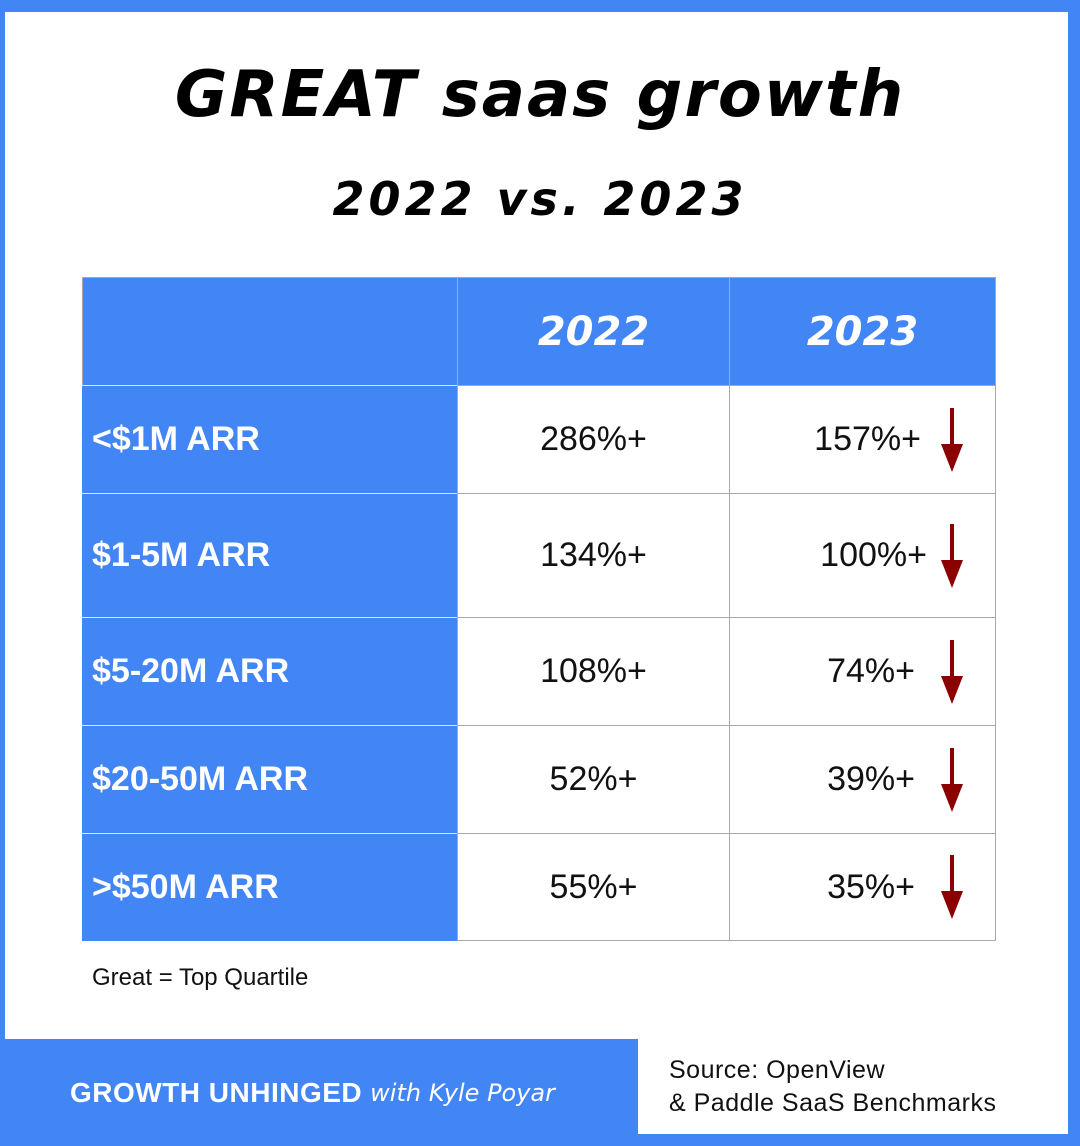 This screenshot has width=1080, height=1146. What do you see at coordinates (871, 886) in the screenshot?
I see `value-2023: 35%+` at bounding box center [871, 886].